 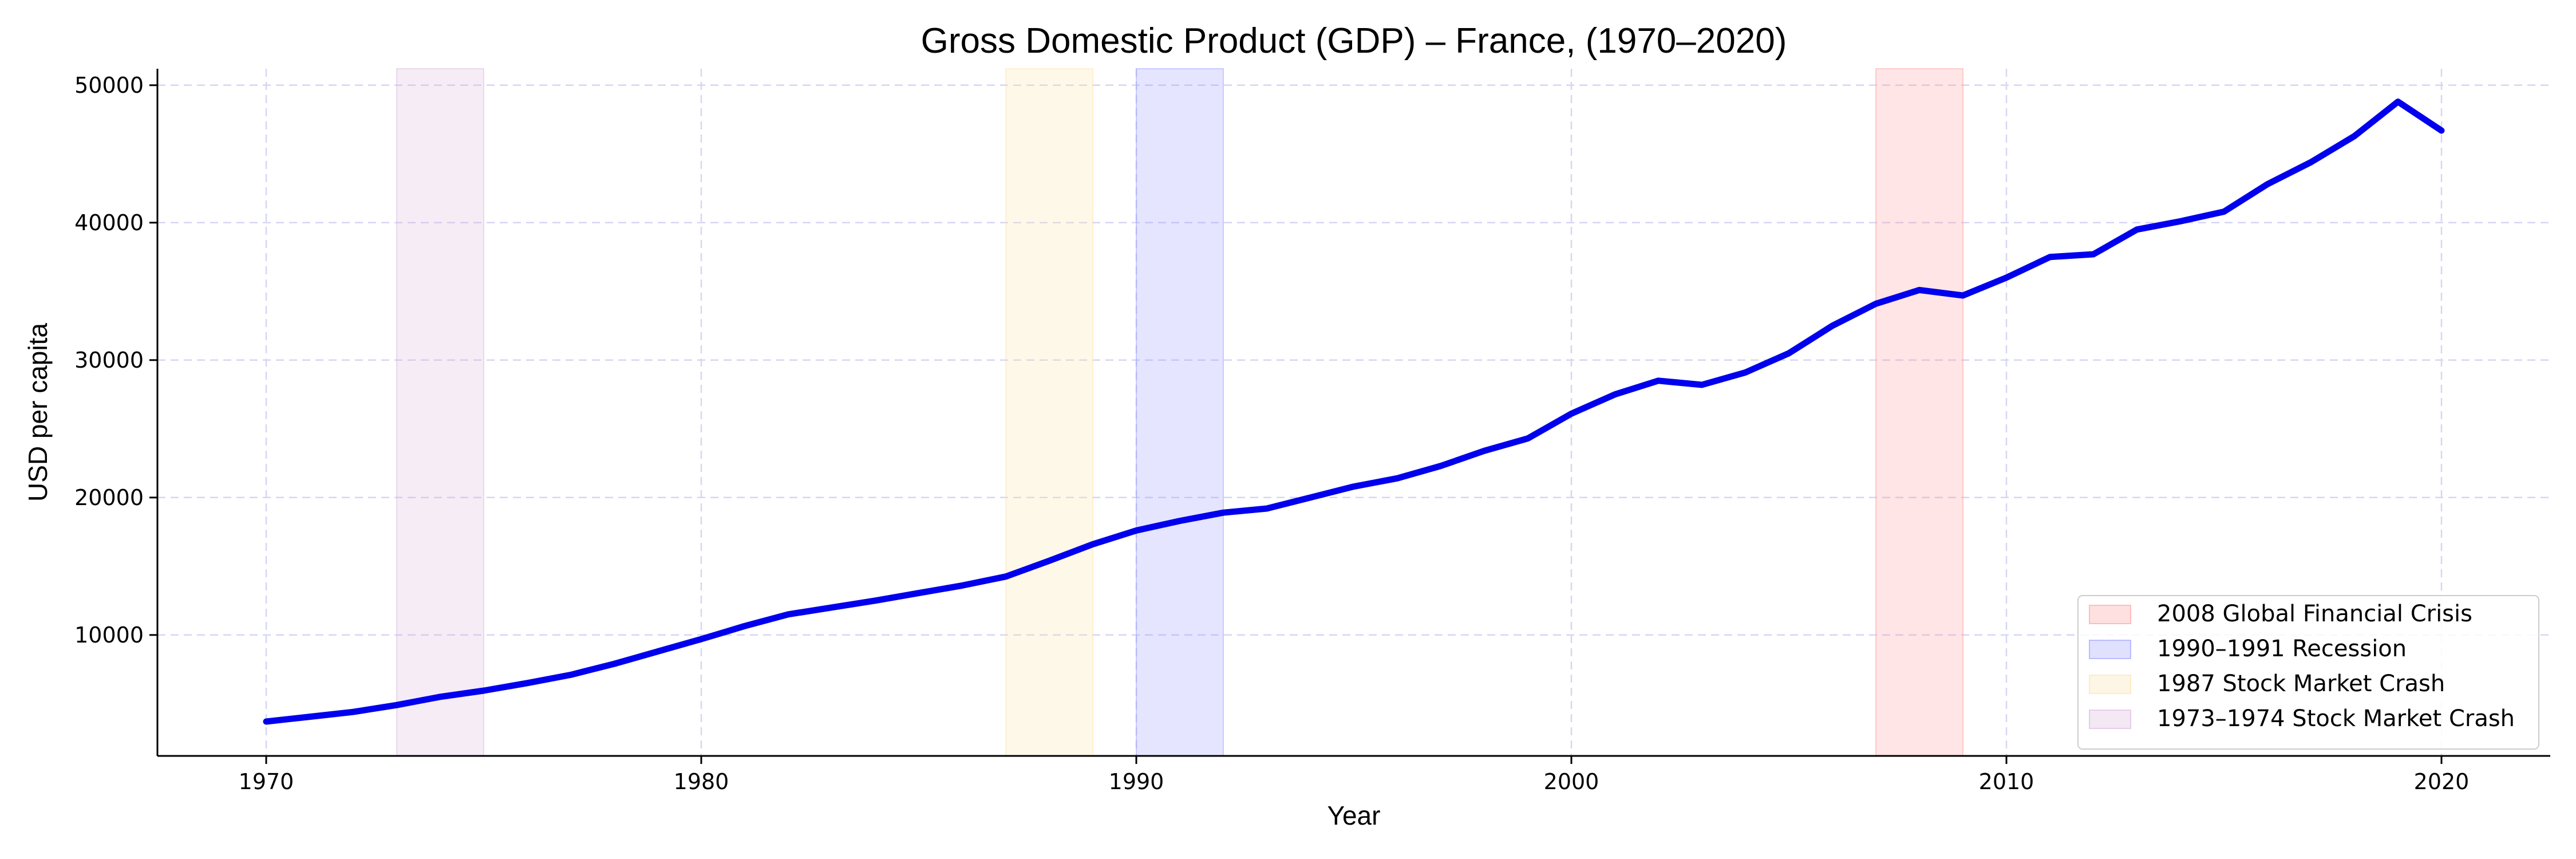 I want to click on y-tick-label: 20000, so click(x=109, y=497).